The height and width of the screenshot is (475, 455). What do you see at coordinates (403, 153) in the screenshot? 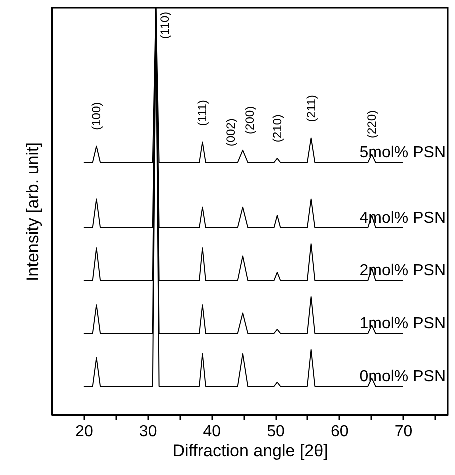
I see `series-label: 5mol% PSN` at bounding box center [403, 153].